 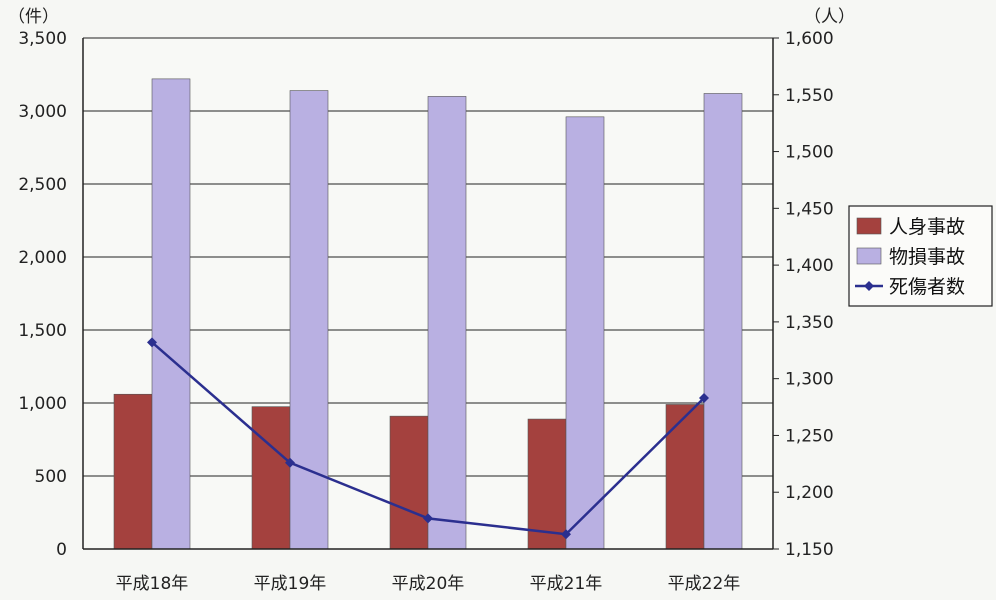 I want to click on right-tick-label: 1,250, so click(x=809, y=436).